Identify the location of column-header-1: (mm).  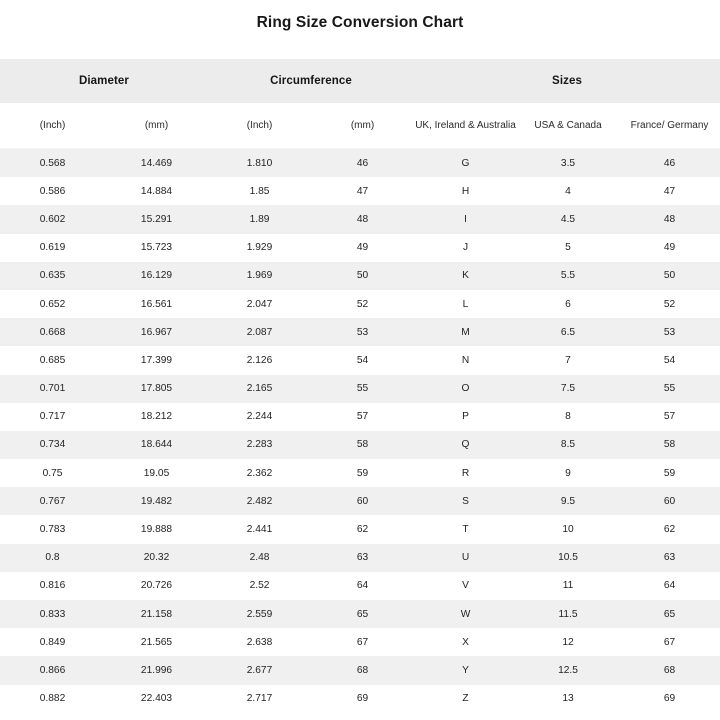
(156, 126).